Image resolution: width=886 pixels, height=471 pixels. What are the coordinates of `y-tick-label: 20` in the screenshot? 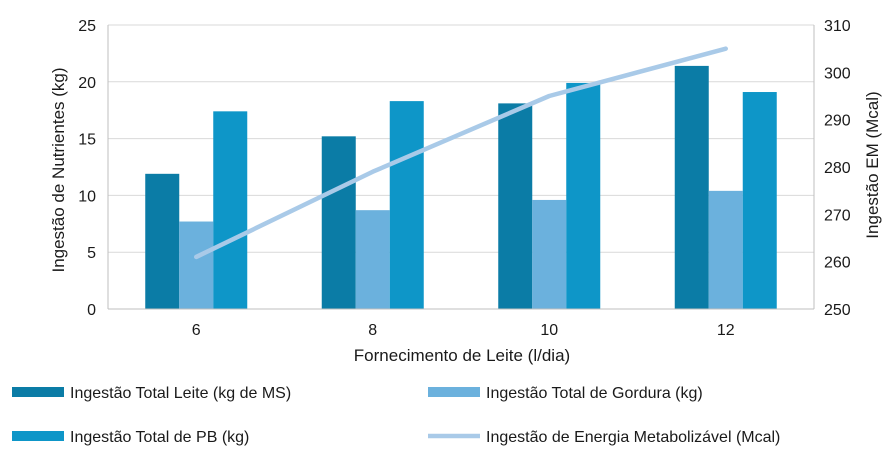 It's located at (87, 83).